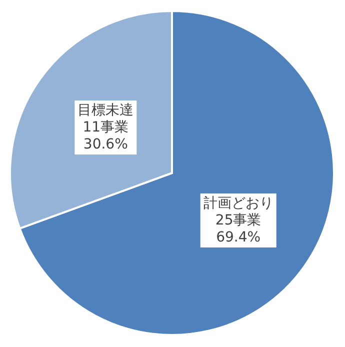  I want to click on slice-label: 計画どおり, so click(238, 203).